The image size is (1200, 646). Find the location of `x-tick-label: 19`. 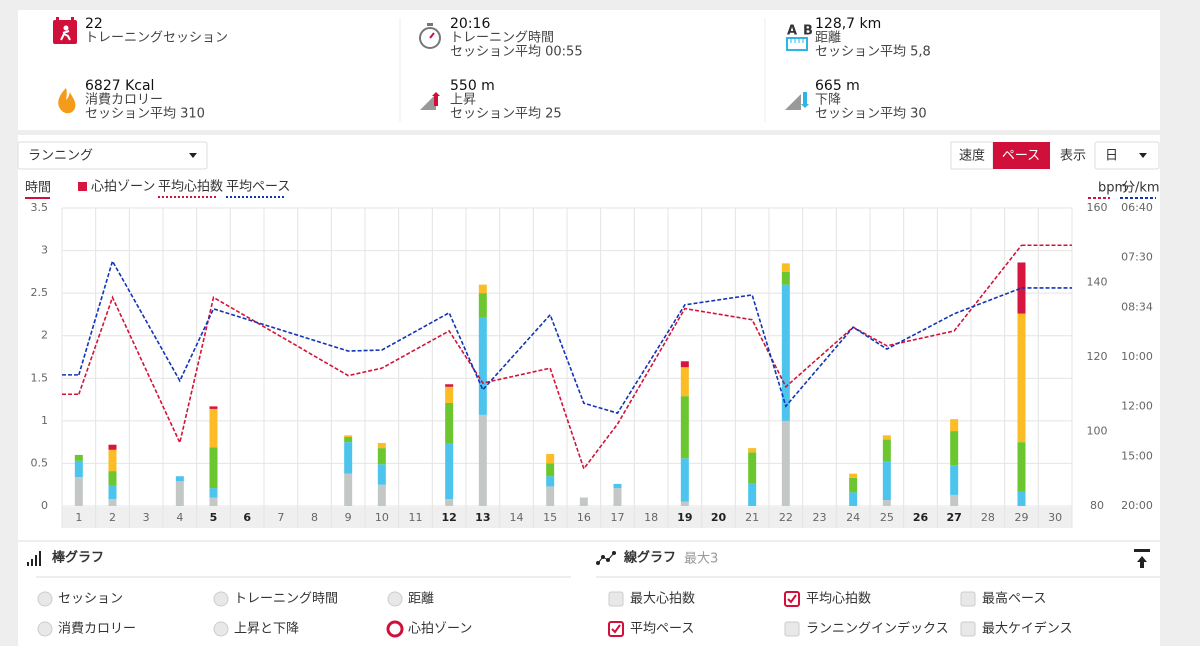

x-tick-label: 19 is located at coordinates (684, 517).